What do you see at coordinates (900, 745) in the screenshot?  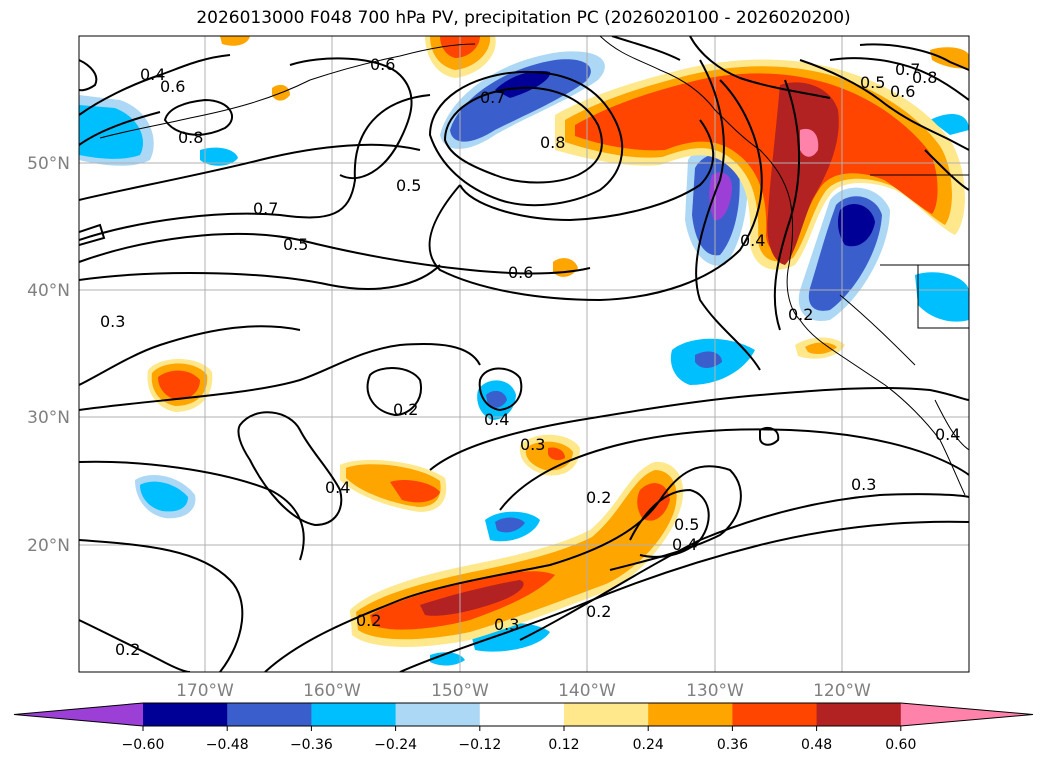 I see `colorbar-tick-label: 0.60` at bounding box center [900, 745].